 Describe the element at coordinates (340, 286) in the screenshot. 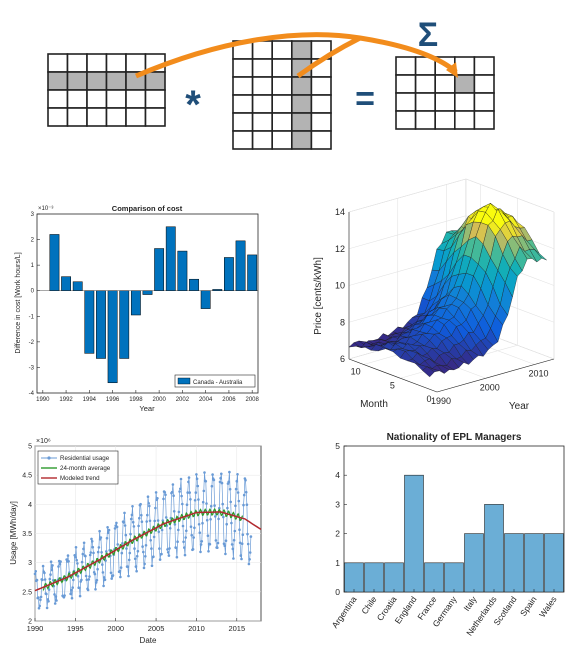

I see `z-tick-label: 10` at that location.